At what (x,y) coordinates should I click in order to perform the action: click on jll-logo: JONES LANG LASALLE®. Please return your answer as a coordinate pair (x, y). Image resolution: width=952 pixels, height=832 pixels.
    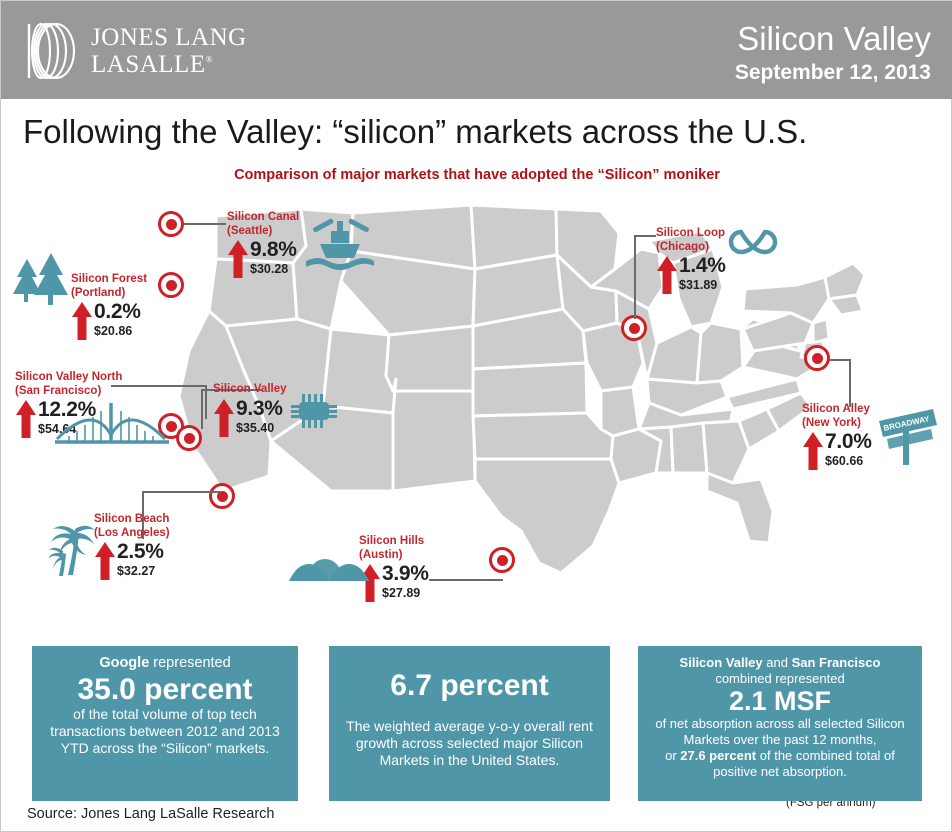
    Looking at the image, I should click on (137, 51).